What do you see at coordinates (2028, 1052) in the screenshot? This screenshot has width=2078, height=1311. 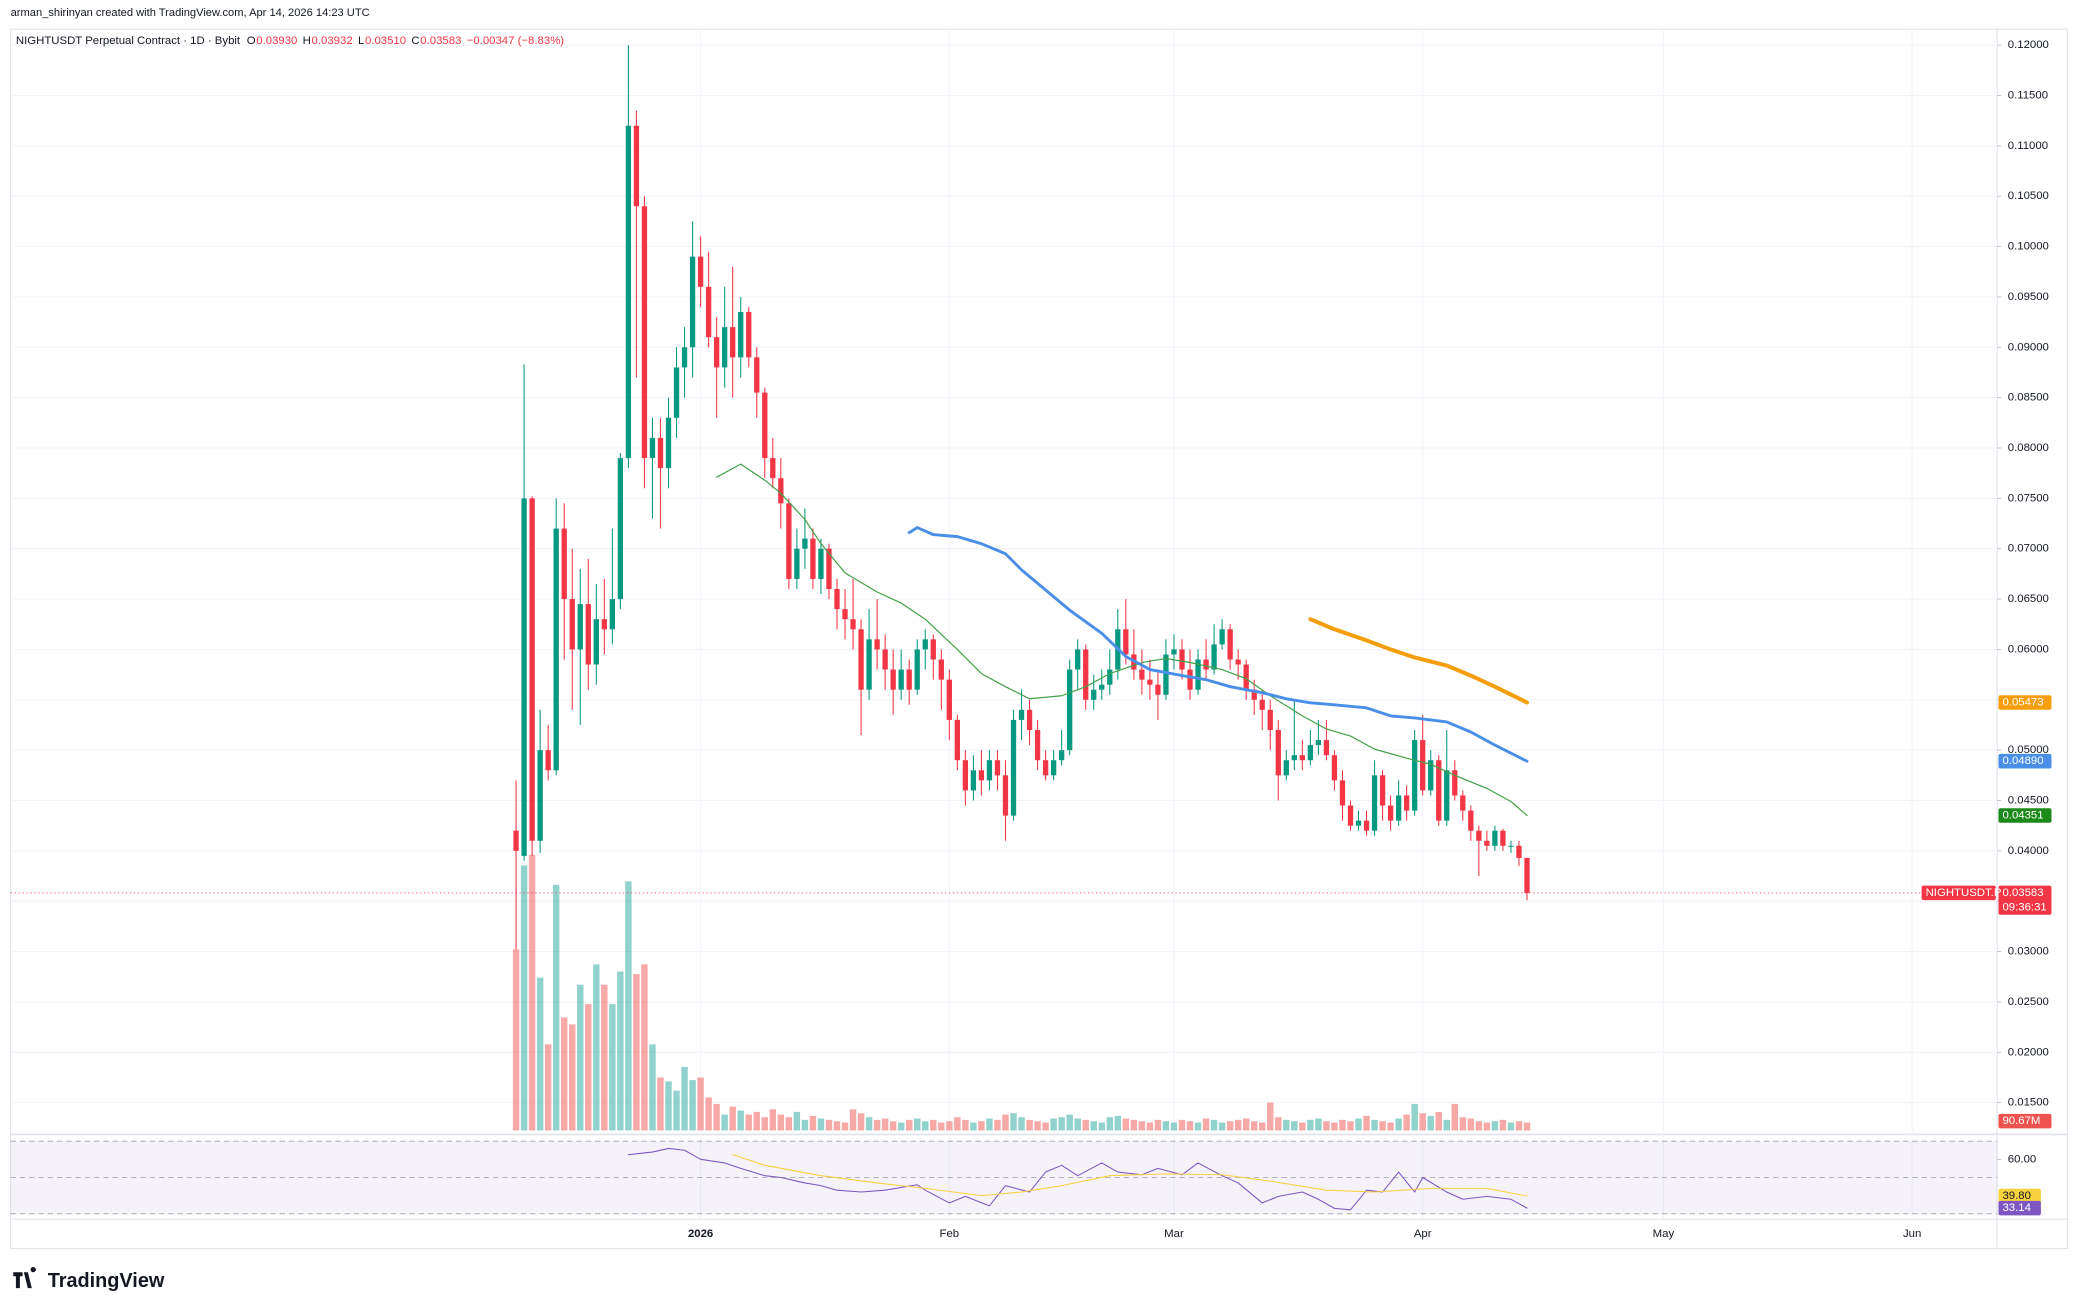 I see `y-tick-label: 0.02000` at bounding box center [2028, 1052].